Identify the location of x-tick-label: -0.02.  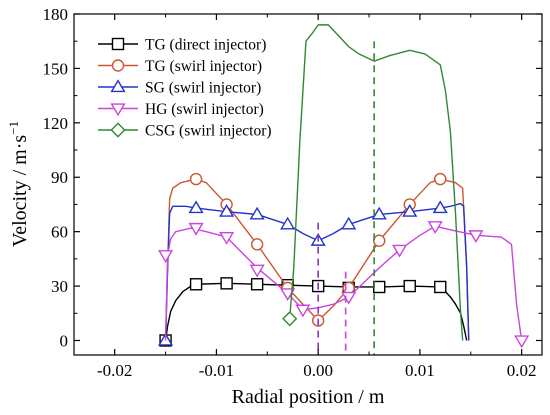
(114, 370).